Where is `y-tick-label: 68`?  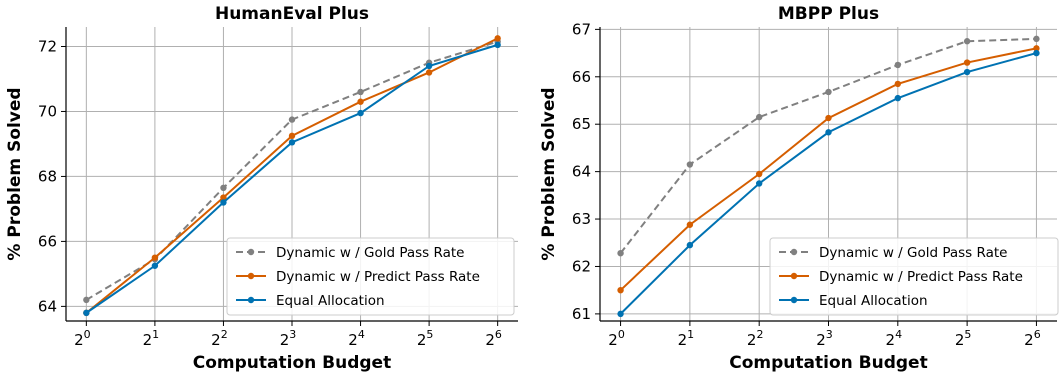 y-tick-label: 68 is located at coordinates (47, 176).